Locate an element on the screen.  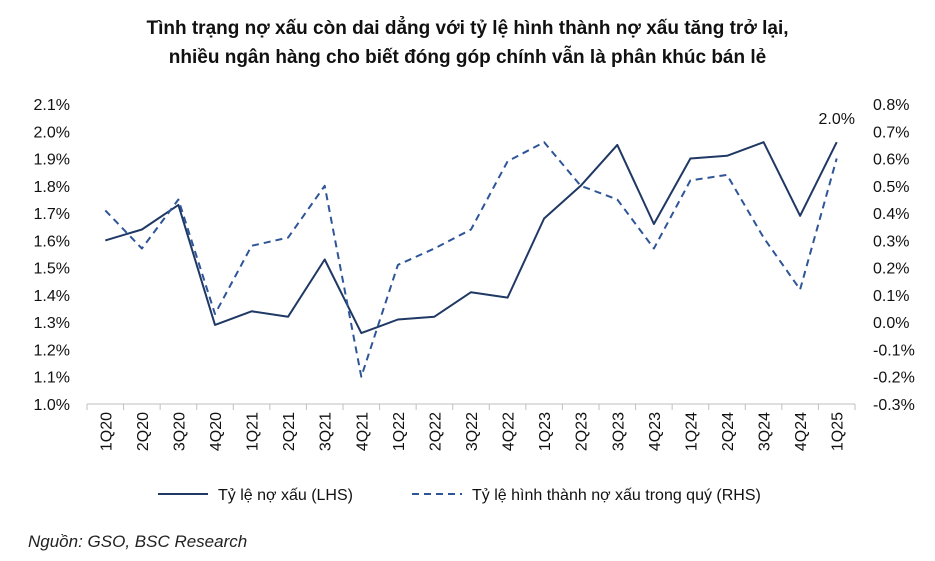
y-right-tick-label: 0.3% is located at coordinates (891, 241).